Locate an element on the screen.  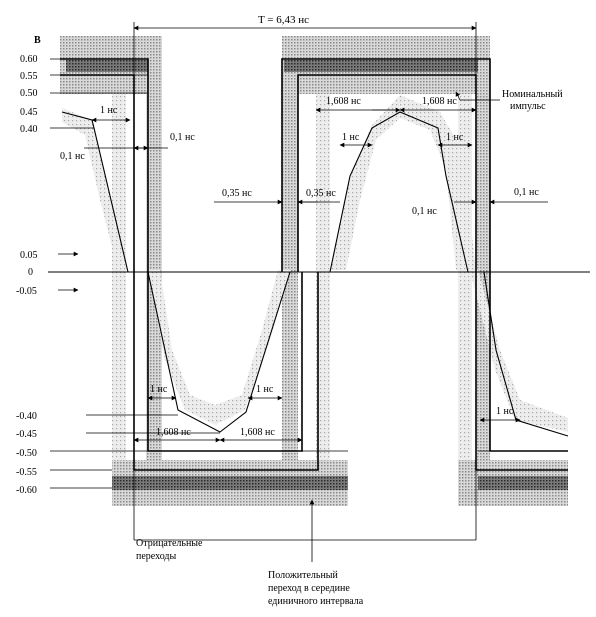
y-tick: -0.60 is located at coordinates (26, 490).